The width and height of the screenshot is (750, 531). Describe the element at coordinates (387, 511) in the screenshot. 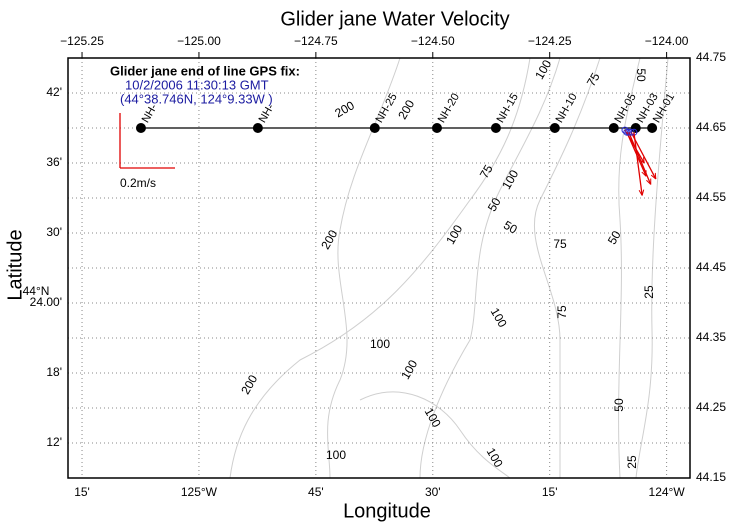

I see `x-label: Longitude` at that location.